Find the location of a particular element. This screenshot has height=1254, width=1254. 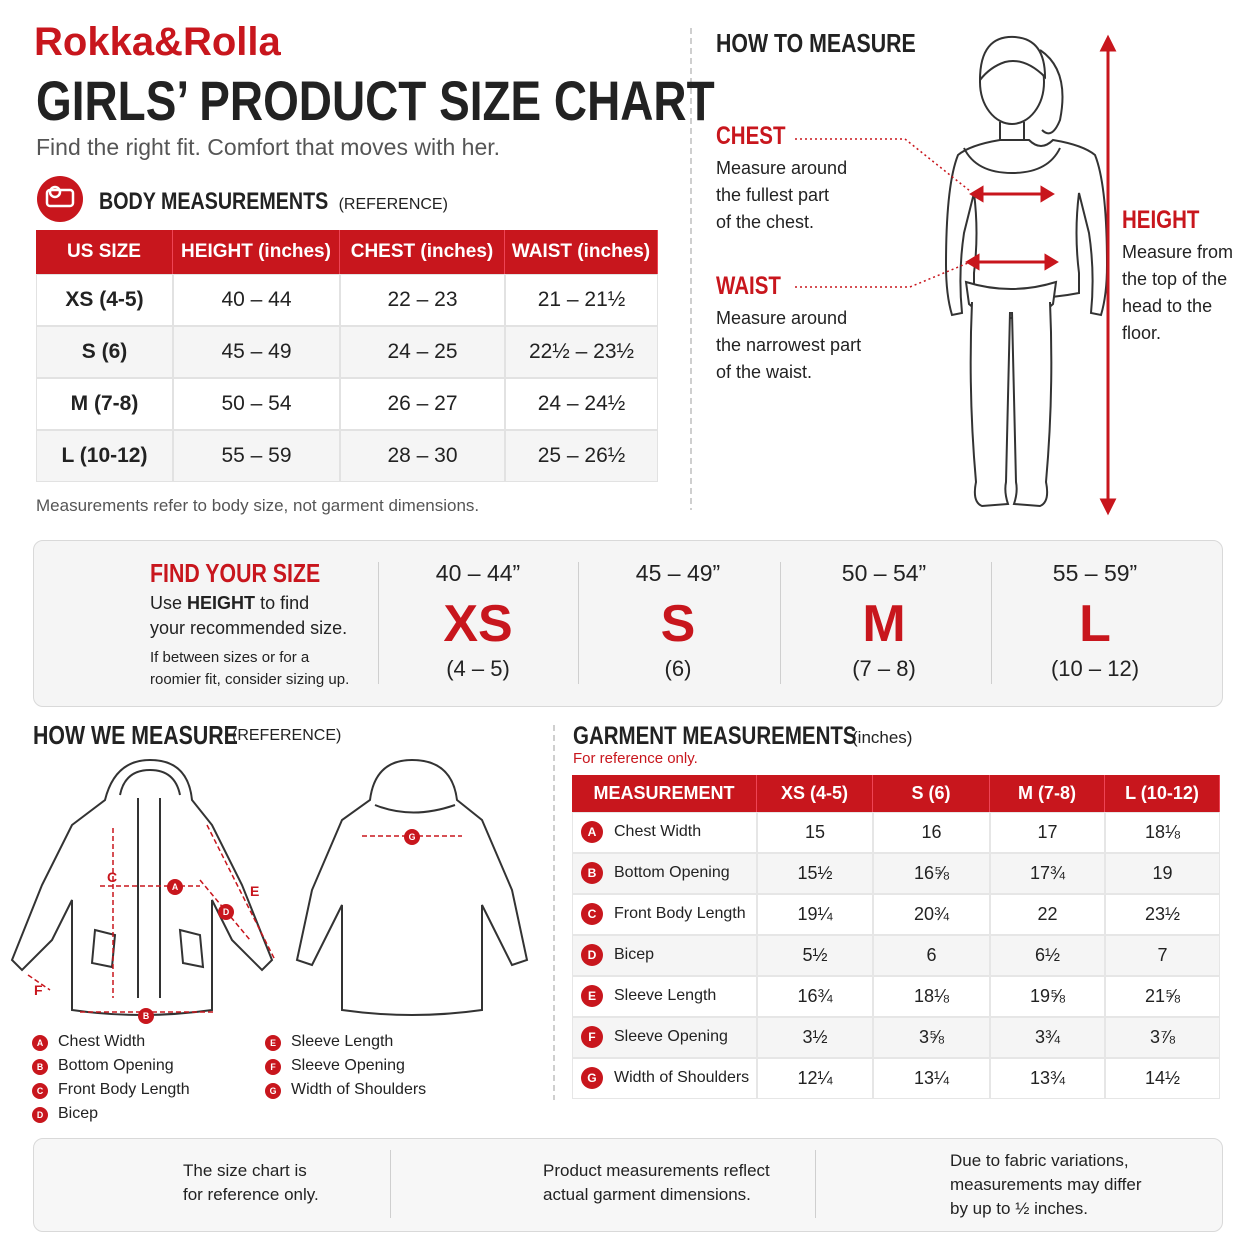

table-cell: 14½ is located at coordinates (1162, 1078).